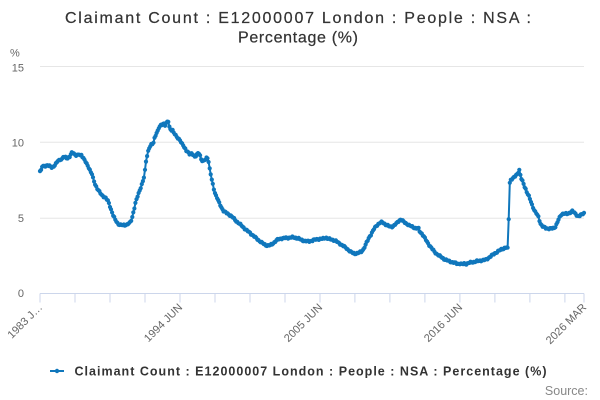  Describe the element at coordinates (21, 219) in the screenshot. I see `svg-text: 5` at that location.